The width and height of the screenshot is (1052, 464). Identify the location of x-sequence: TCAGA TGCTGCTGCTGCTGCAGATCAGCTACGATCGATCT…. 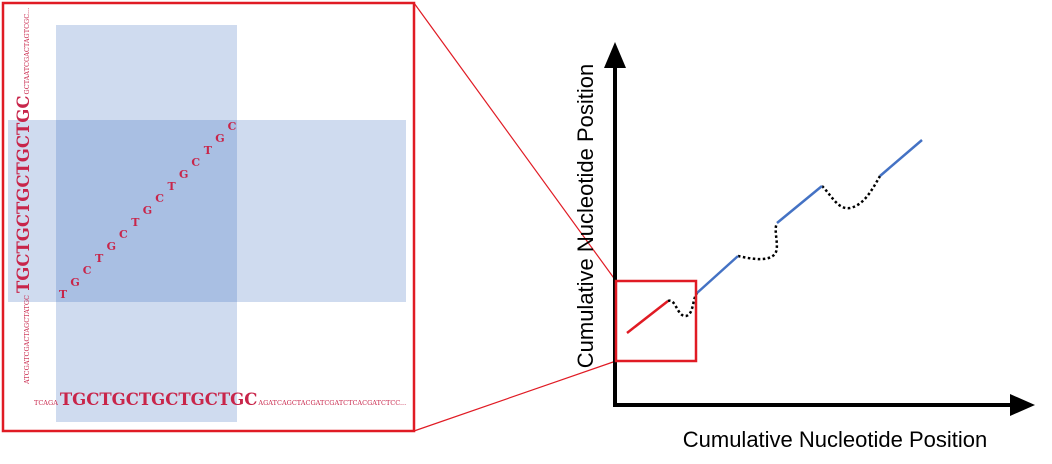
(220, 399).